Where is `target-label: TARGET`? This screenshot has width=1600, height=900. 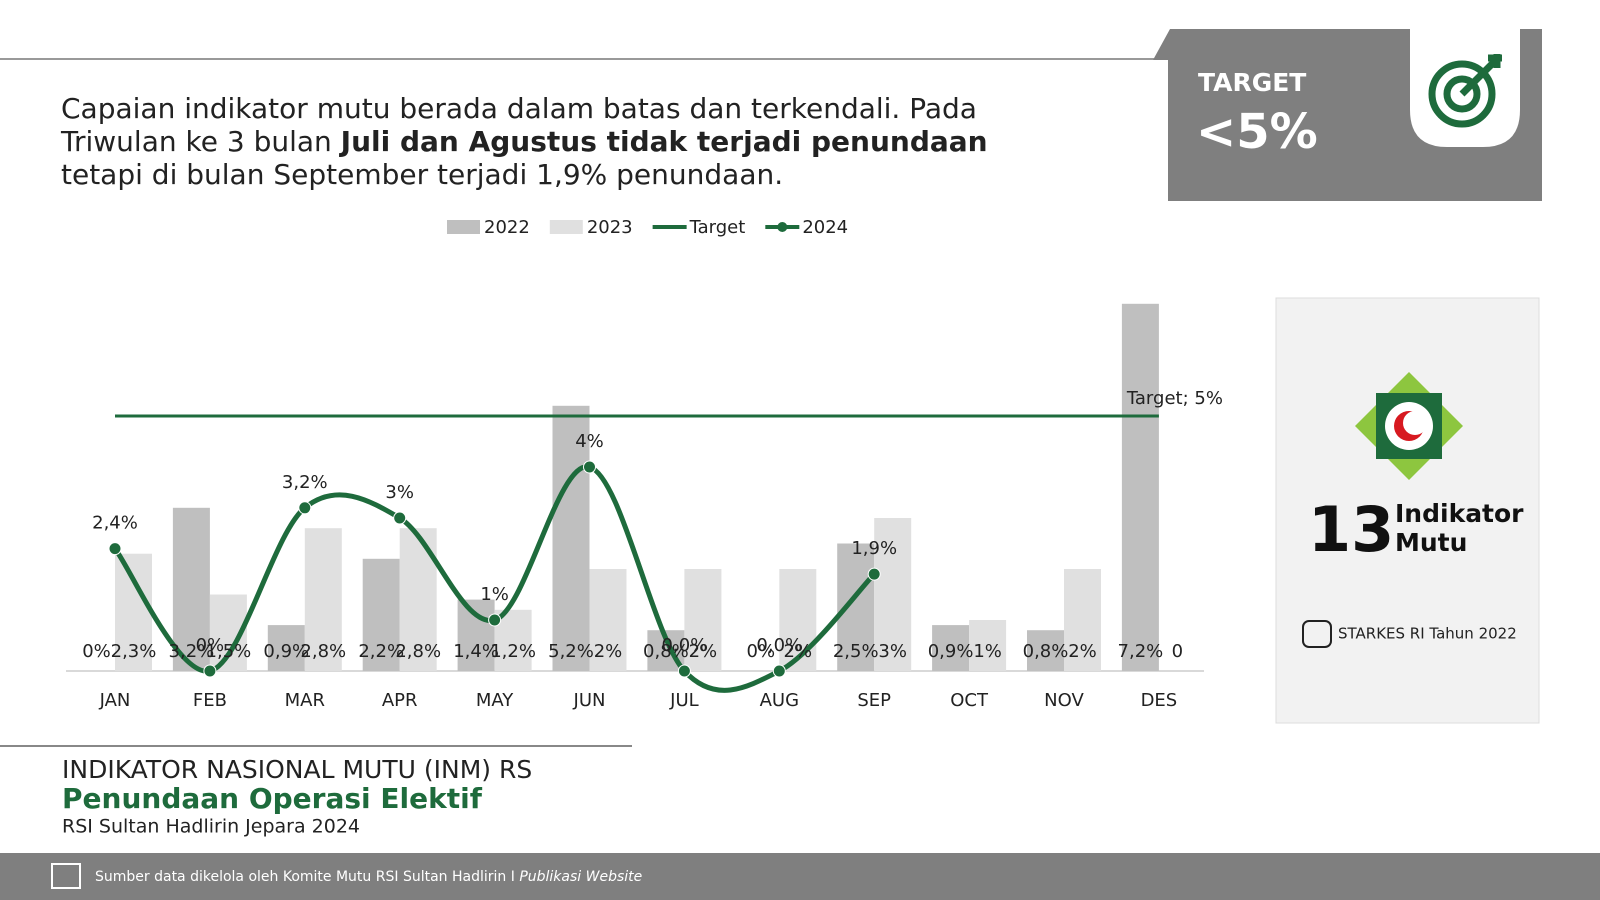 target-label: TARGET is located at coordinates (1252, 82).